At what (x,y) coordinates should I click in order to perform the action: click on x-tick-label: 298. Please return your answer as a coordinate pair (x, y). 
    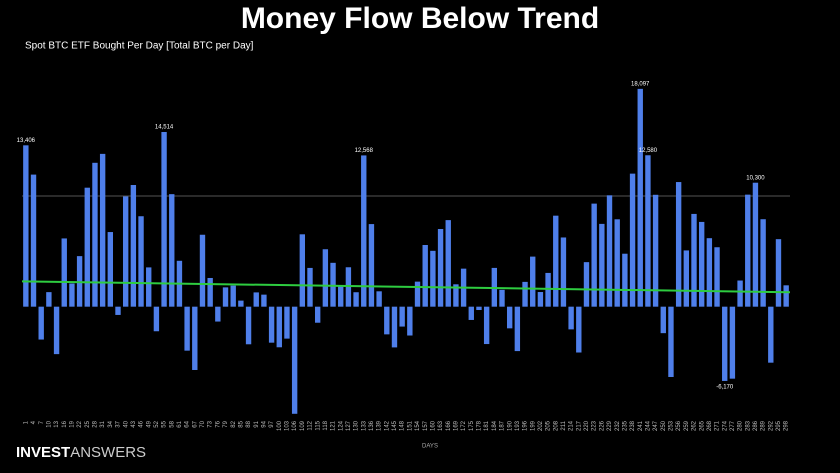
    Looking at the image, I should click on (787, 425).